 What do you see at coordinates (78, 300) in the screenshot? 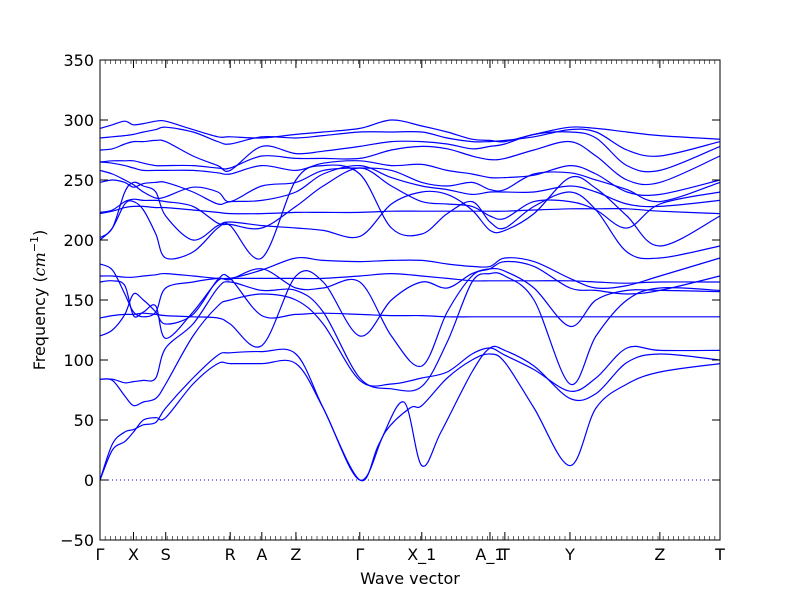
I see `y-tick-label: 150` at bounding box center [78, 300].